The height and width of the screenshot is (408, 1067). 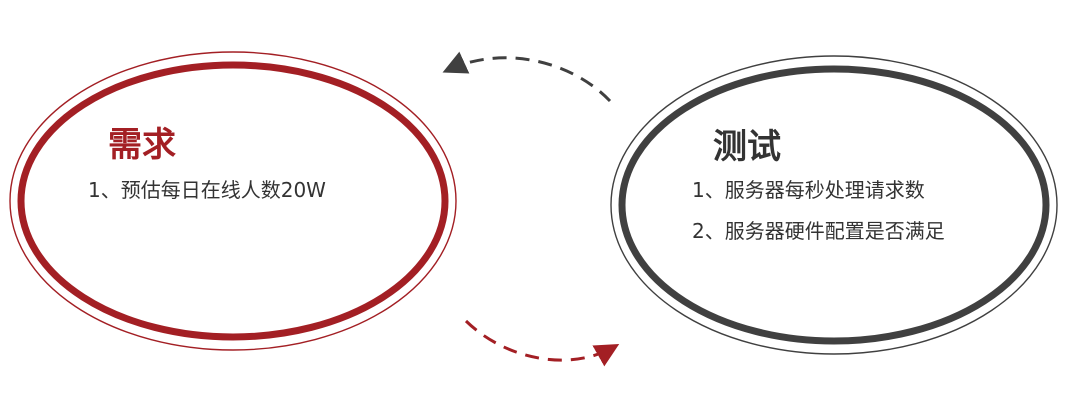 What do you see at coordinates (747, 147) in the screenshot?
I see `test-title: 测试` at bounding box center [747, 147].